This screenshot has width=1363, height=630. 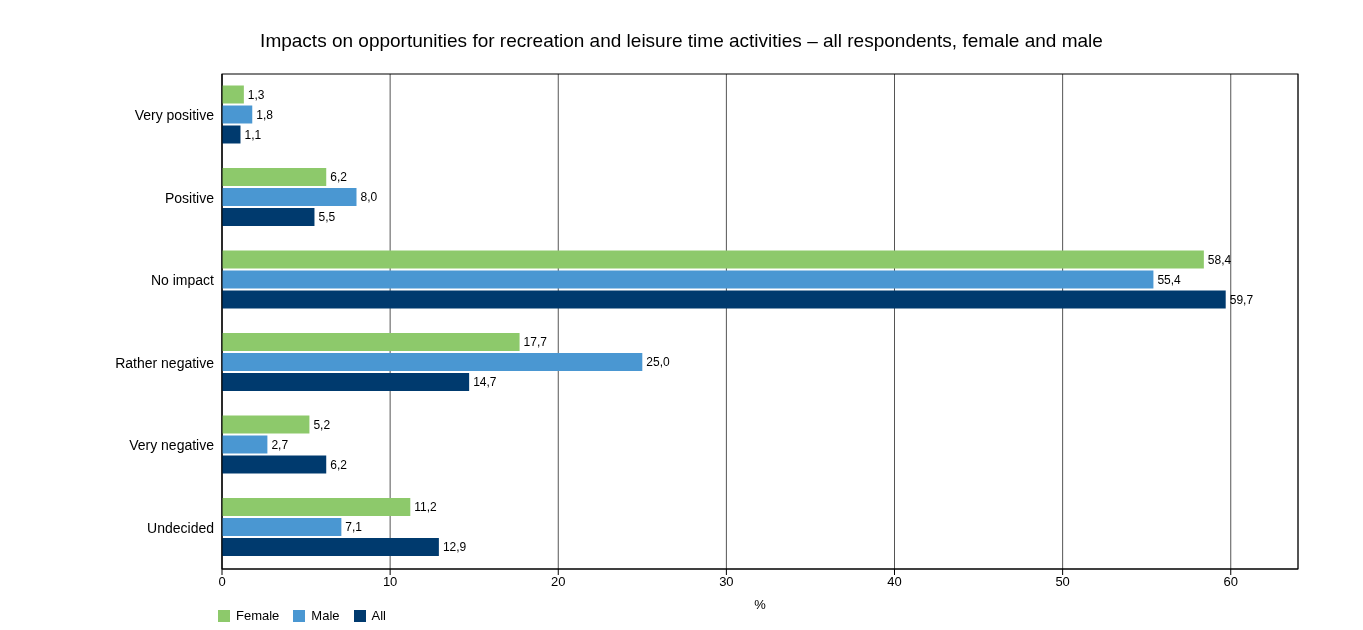 What do you see at coordinates (726, 582) in the screenshot?
I see `x-tick-label: 30` at bounding box center [726, 582].